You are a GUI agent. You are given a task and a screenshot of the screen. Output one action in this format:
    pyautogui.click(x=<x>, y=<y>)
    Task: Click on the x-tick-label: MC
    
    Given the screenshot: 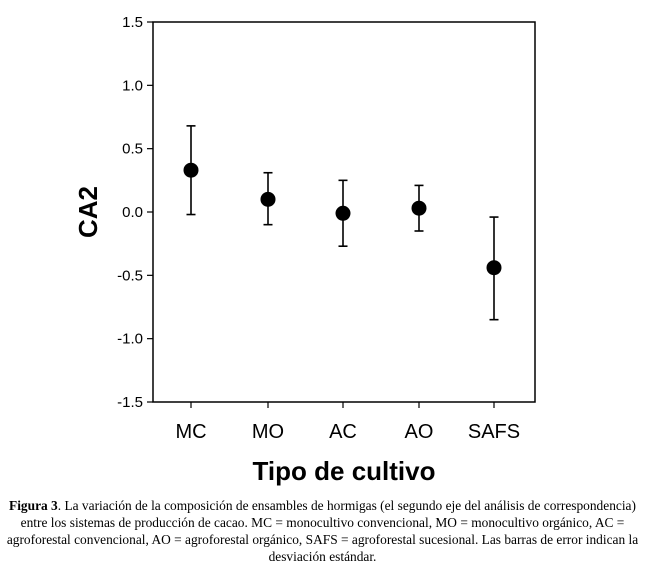 What is the action you would take?
    pyautogui.click(x=190, y=432)
    